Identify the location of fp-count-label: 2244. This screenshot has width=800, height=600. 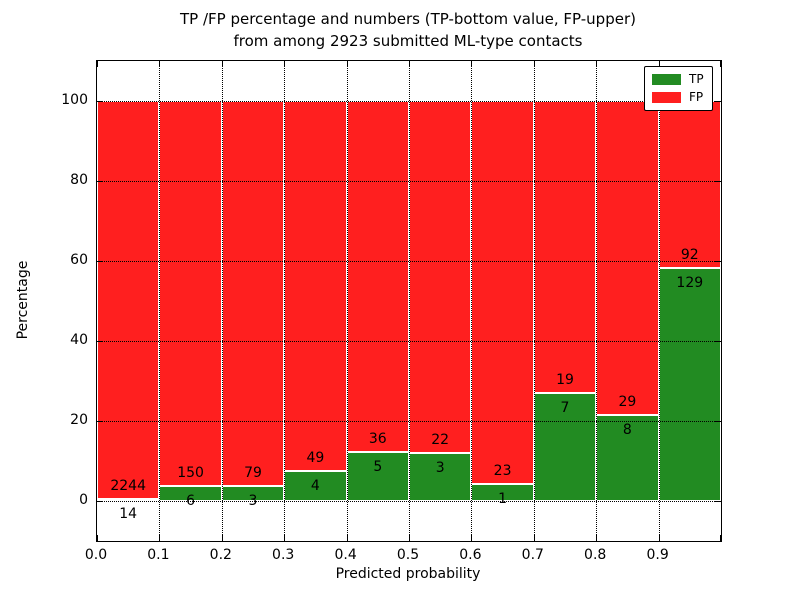
(128, 485).